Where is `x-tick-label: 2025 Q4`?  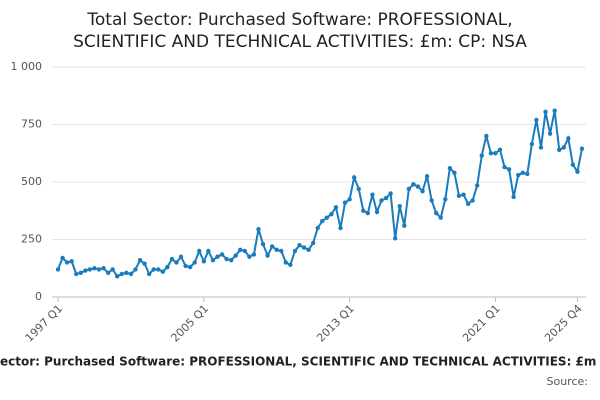
x-tick-label: 2025 Q4 is located at coordinates (563, 323).